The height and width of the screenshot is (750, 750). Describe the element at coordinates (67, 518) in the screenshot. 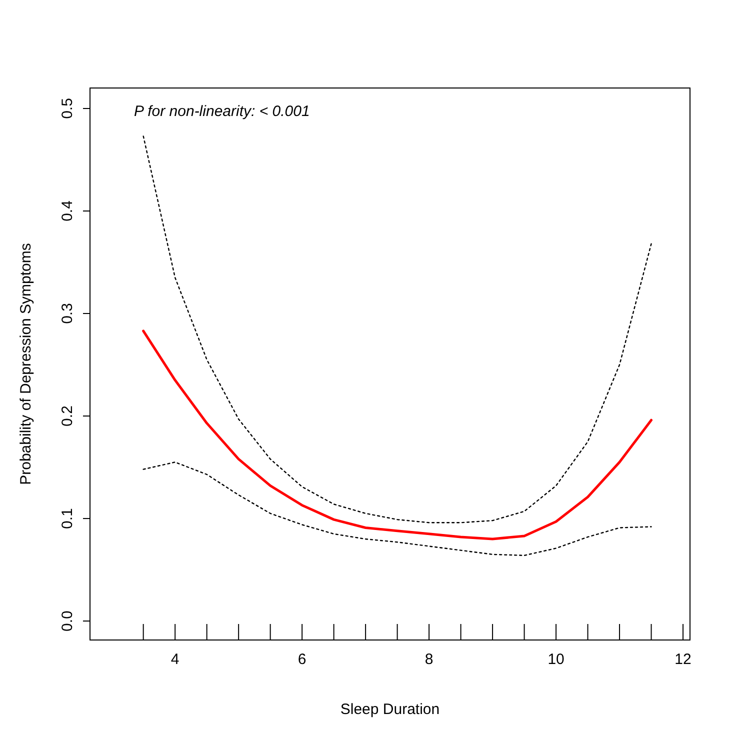

I see `y-tick-label: 0.1` at that location.